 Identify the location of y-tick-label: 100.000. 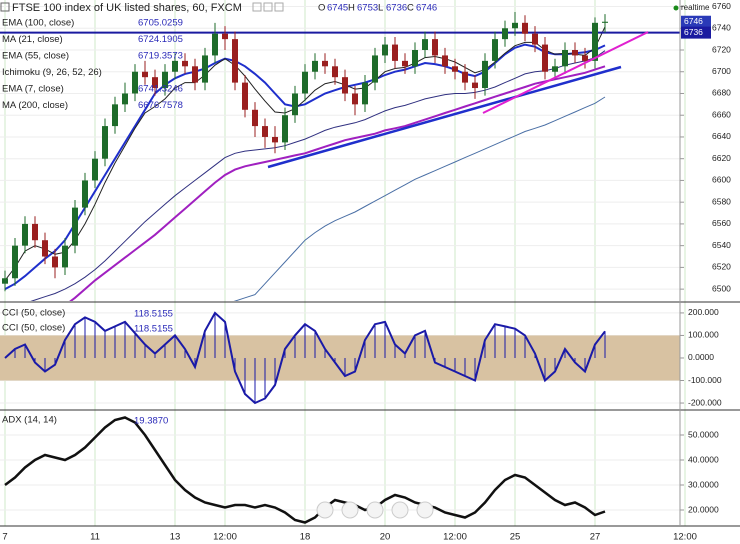
(703, 335).